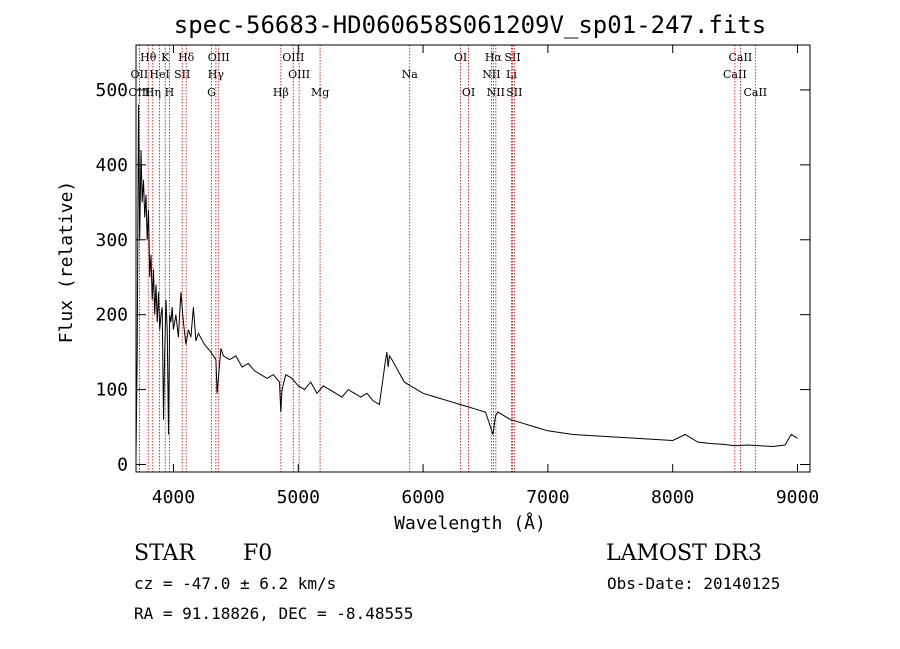  I want to click on y-tick-label: 300, so click(111, 240).